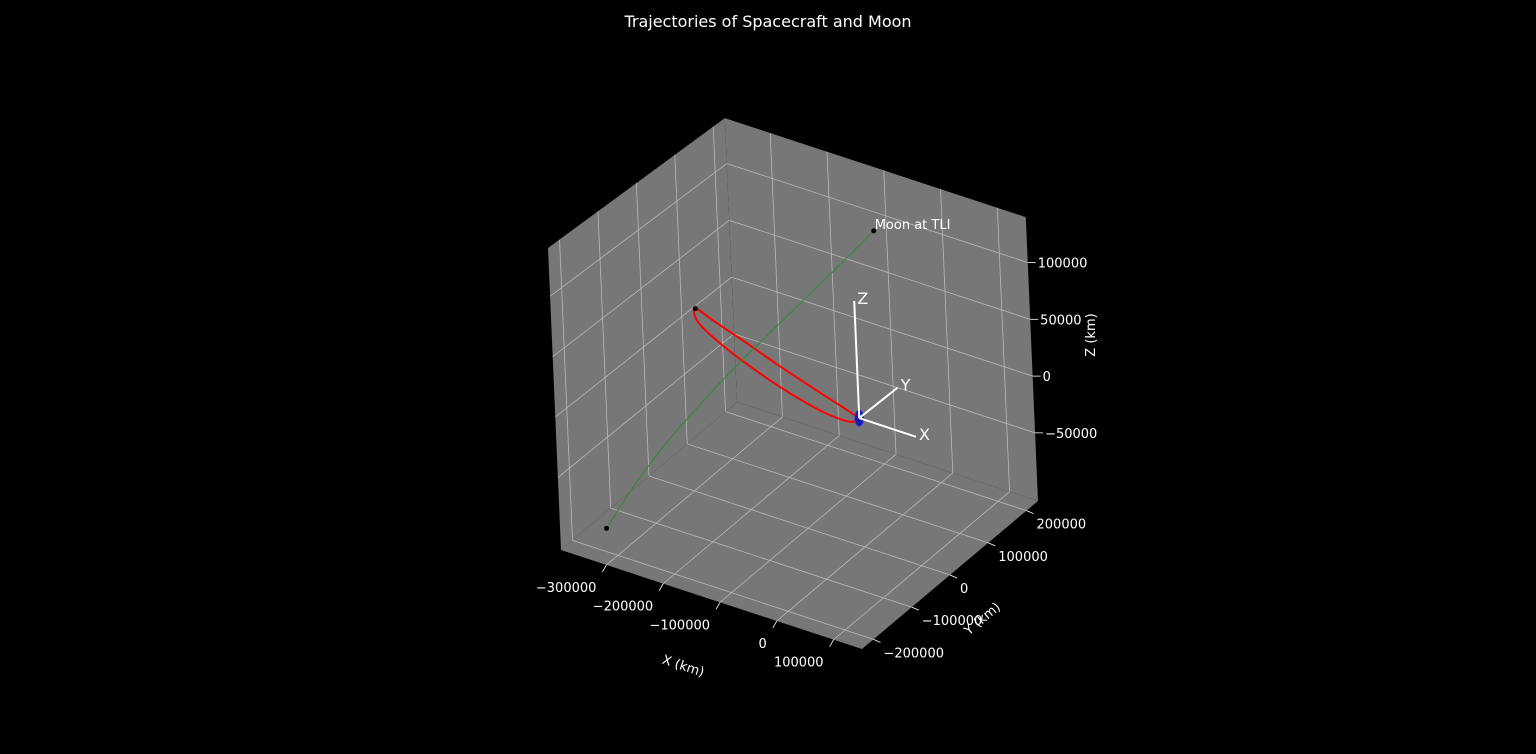 The height and width of the screenshot is (754, 1536). Describe the element at coordinates (913, 225) in the screenshot. I see `moon-tli-annotation: Moon at TLI` at that location.